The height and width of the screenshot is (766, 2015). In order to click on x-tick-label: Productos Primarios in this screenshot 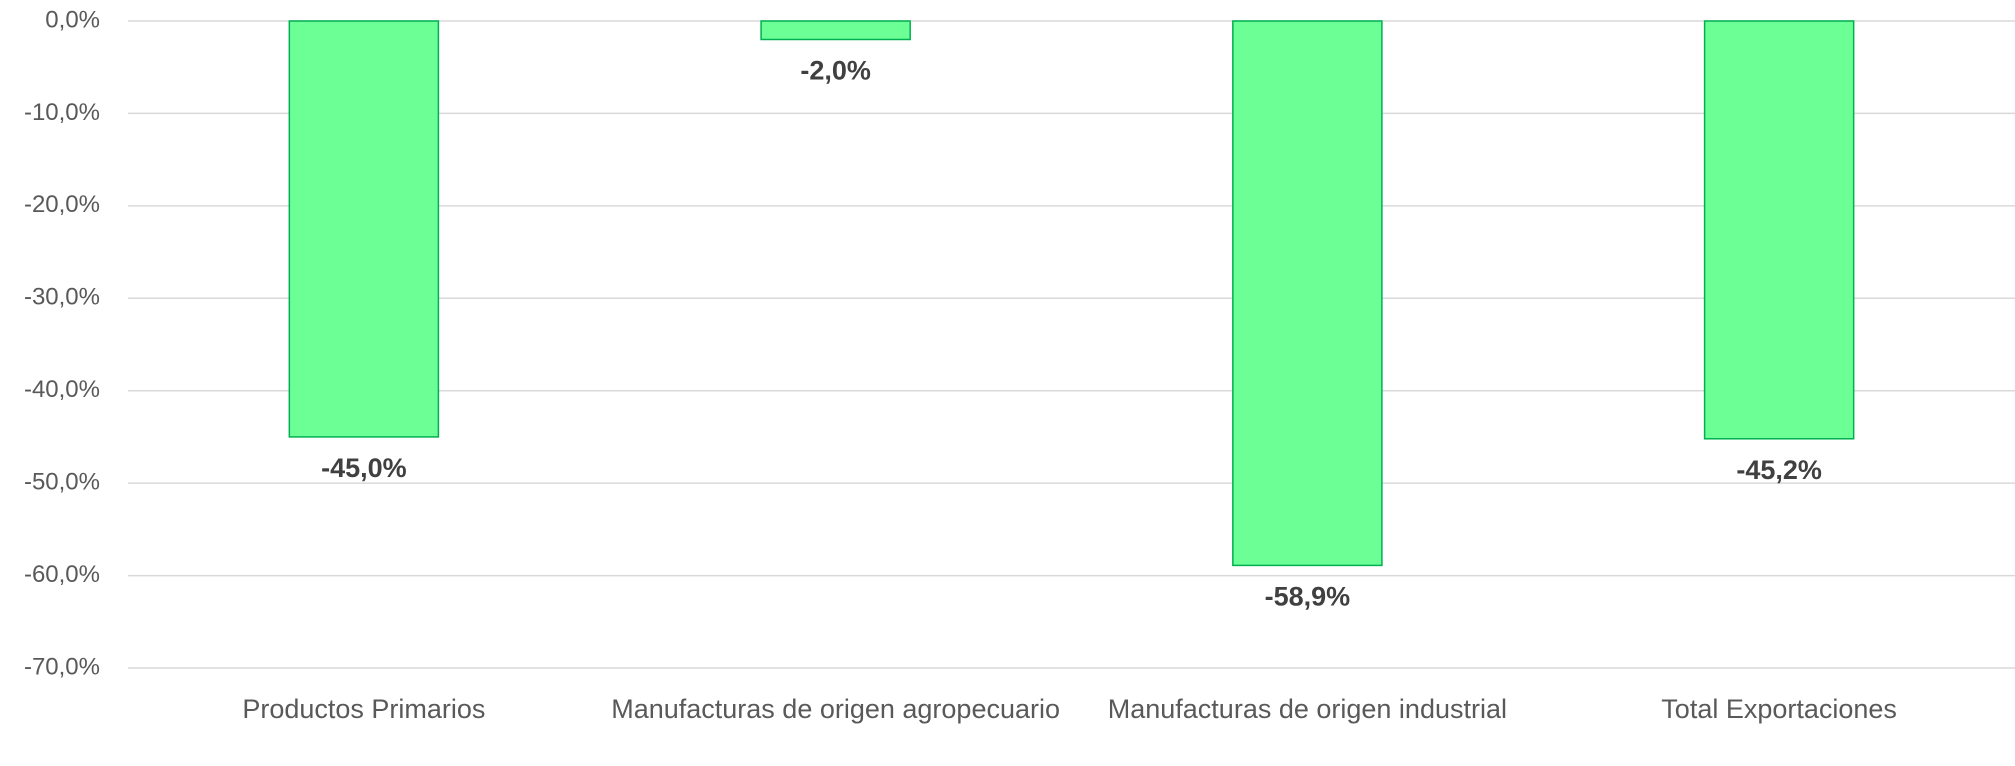, I will do `click(364, 709)`.